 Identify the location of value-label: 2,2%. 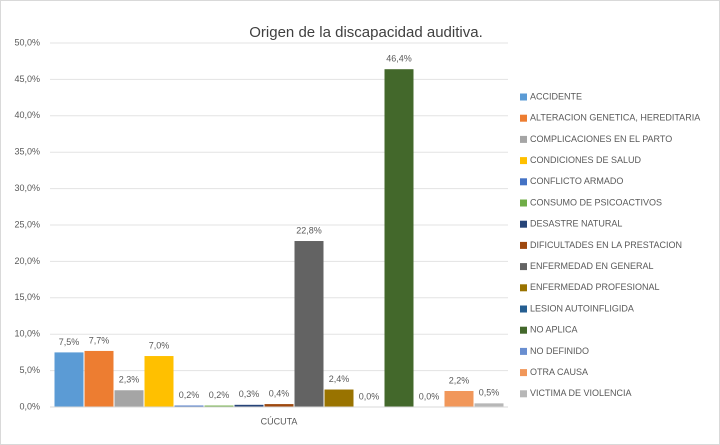
(459, 380).